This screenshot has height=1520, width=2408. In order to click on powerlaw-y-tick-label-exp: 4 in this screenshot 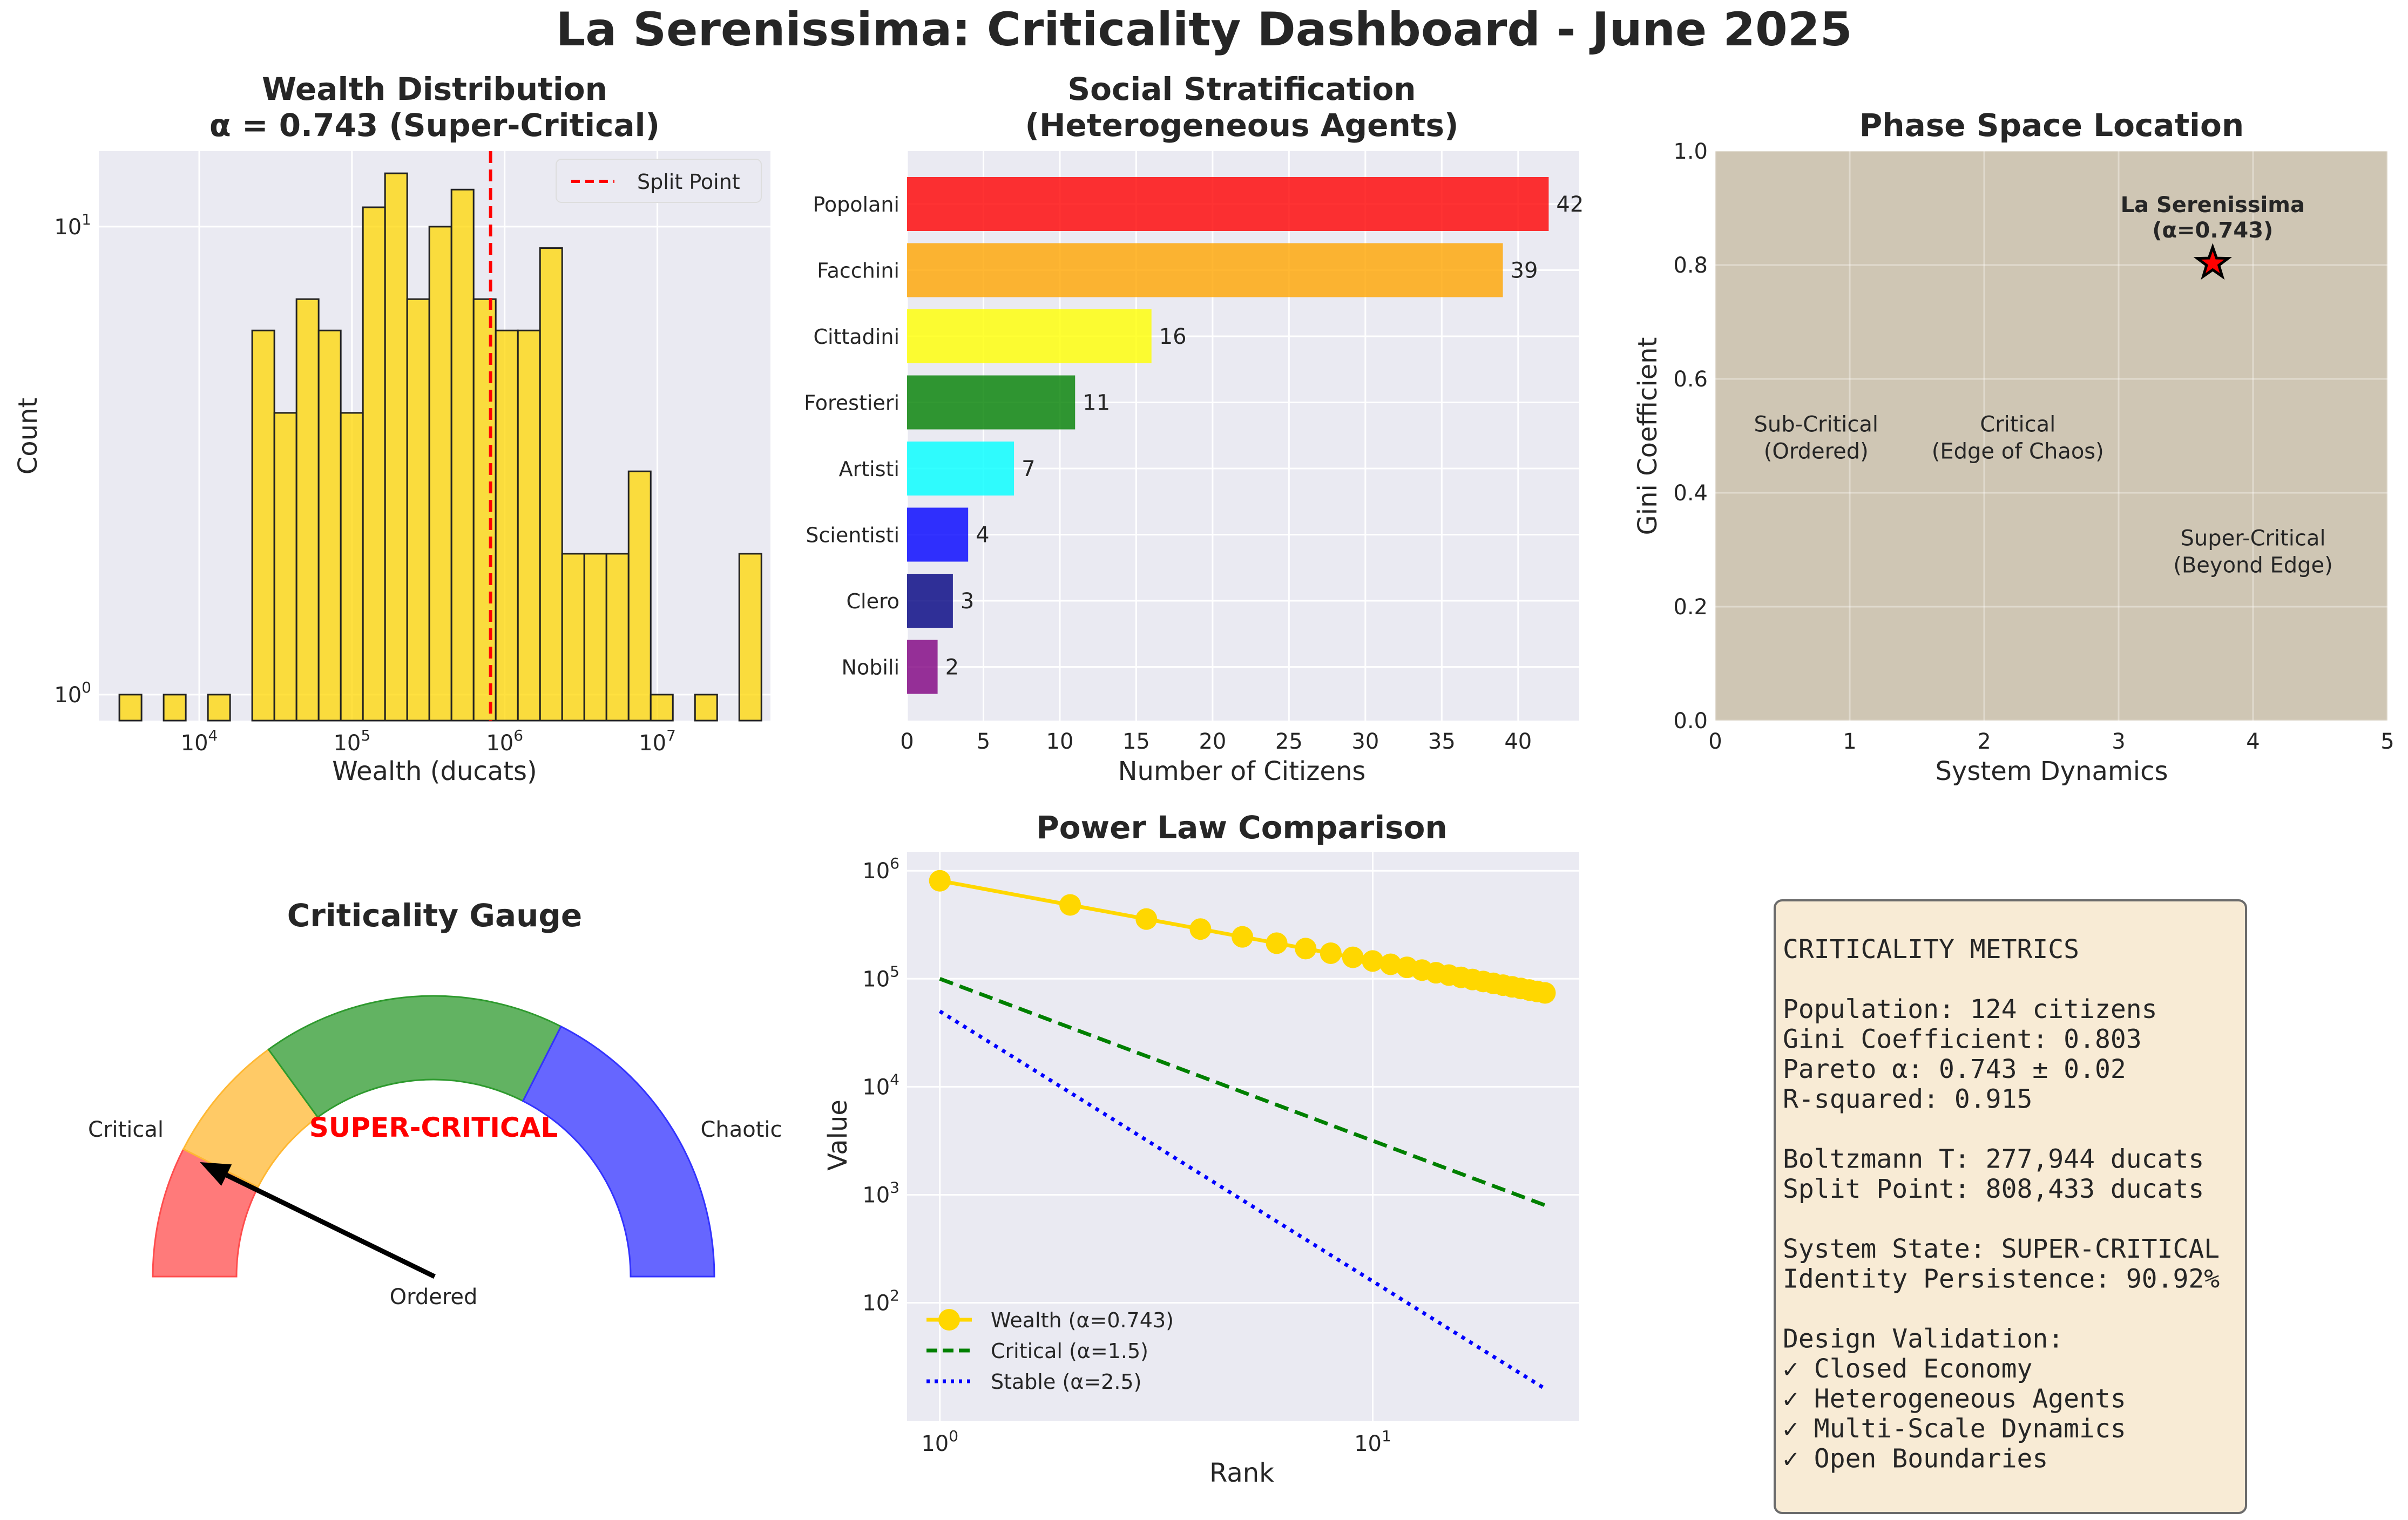, I will do `click(894, 1079)`.